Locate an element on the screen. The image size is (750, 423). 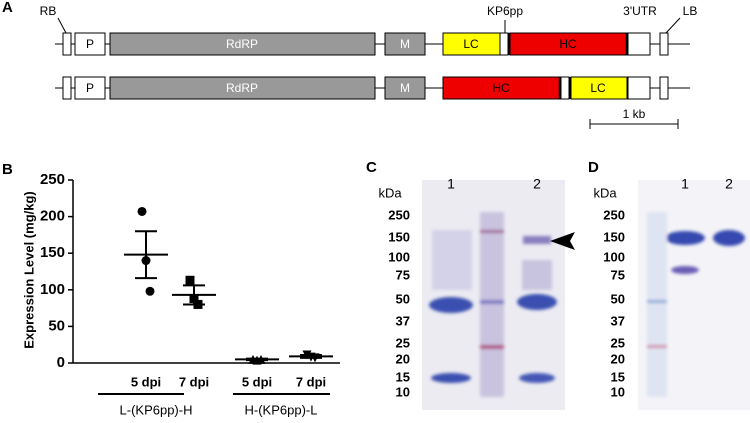
panel-label: A is located at coordinates (7, 8).